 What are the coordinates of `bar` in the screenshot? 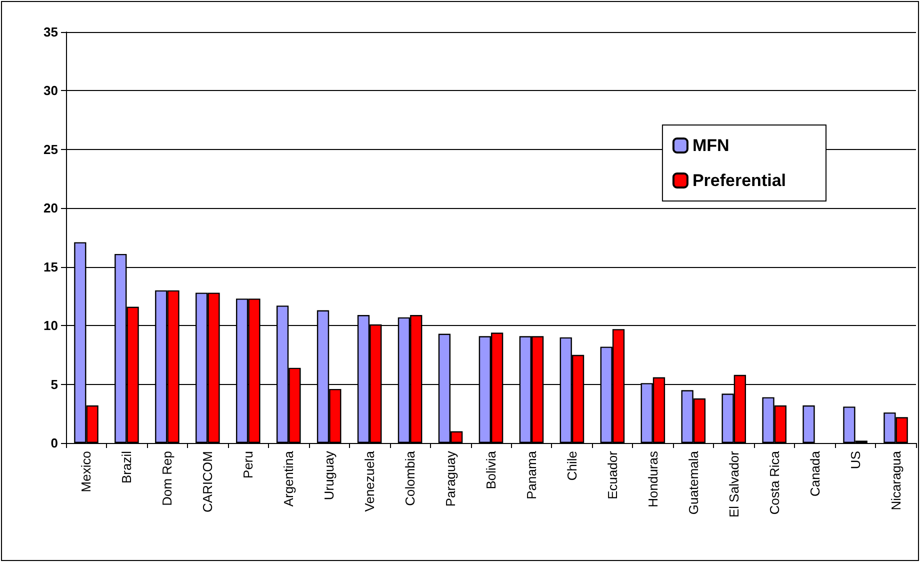 It's located at (808, 424).